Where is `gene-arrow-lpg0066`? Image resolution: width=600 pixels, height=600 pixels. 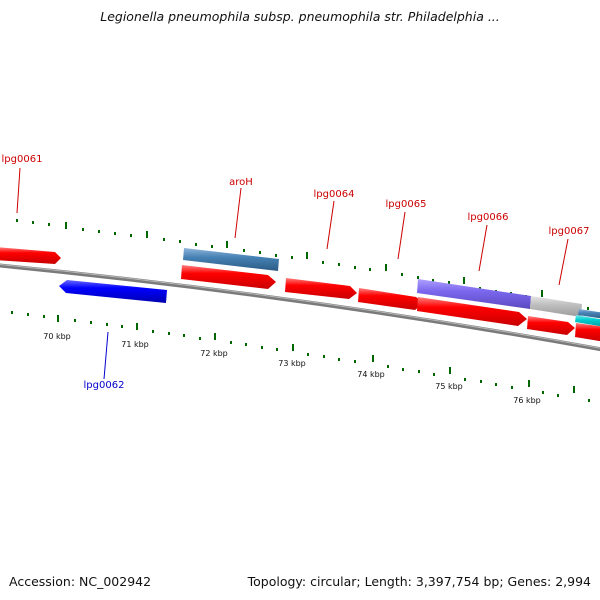
gene-arrow-lpg0066 is located at coordinates (472, 311).